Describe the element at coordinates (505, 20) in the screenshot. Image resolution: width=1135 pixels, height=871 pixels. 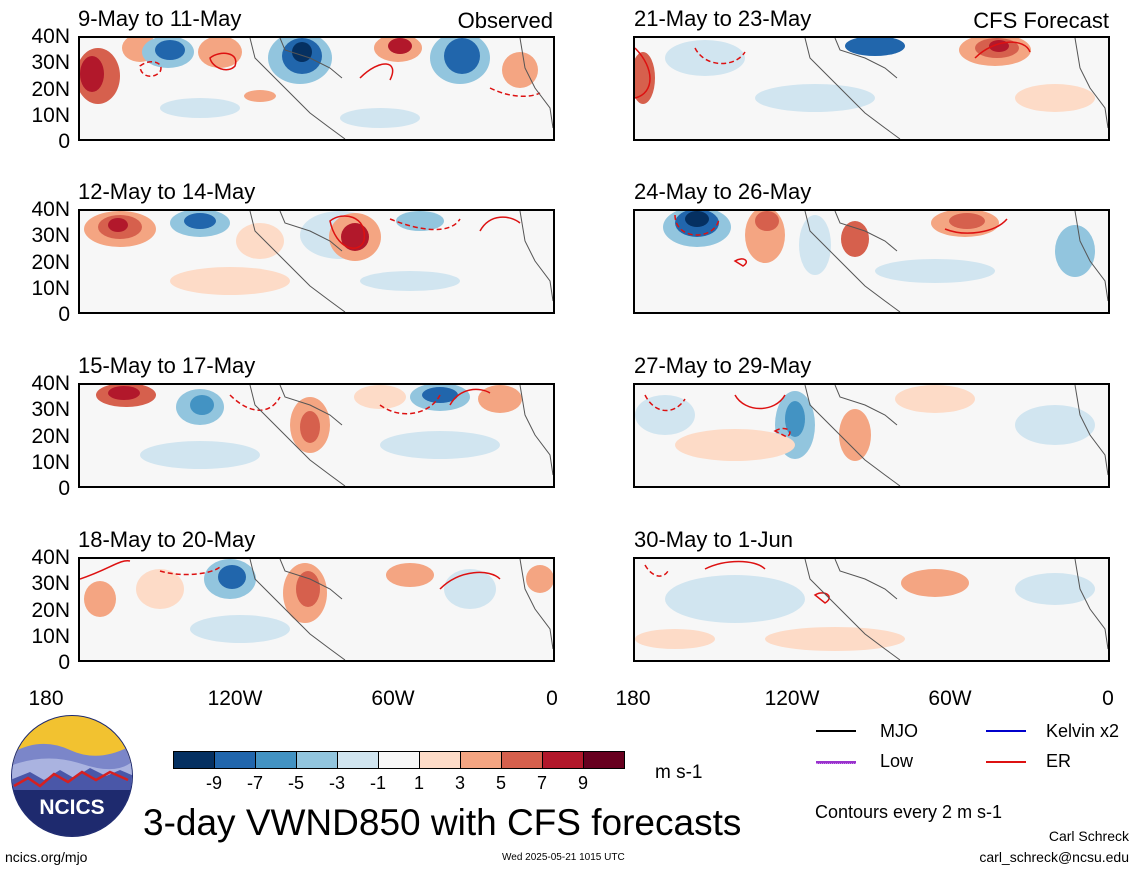
I see `panel-label-observed: Observed` at that location.